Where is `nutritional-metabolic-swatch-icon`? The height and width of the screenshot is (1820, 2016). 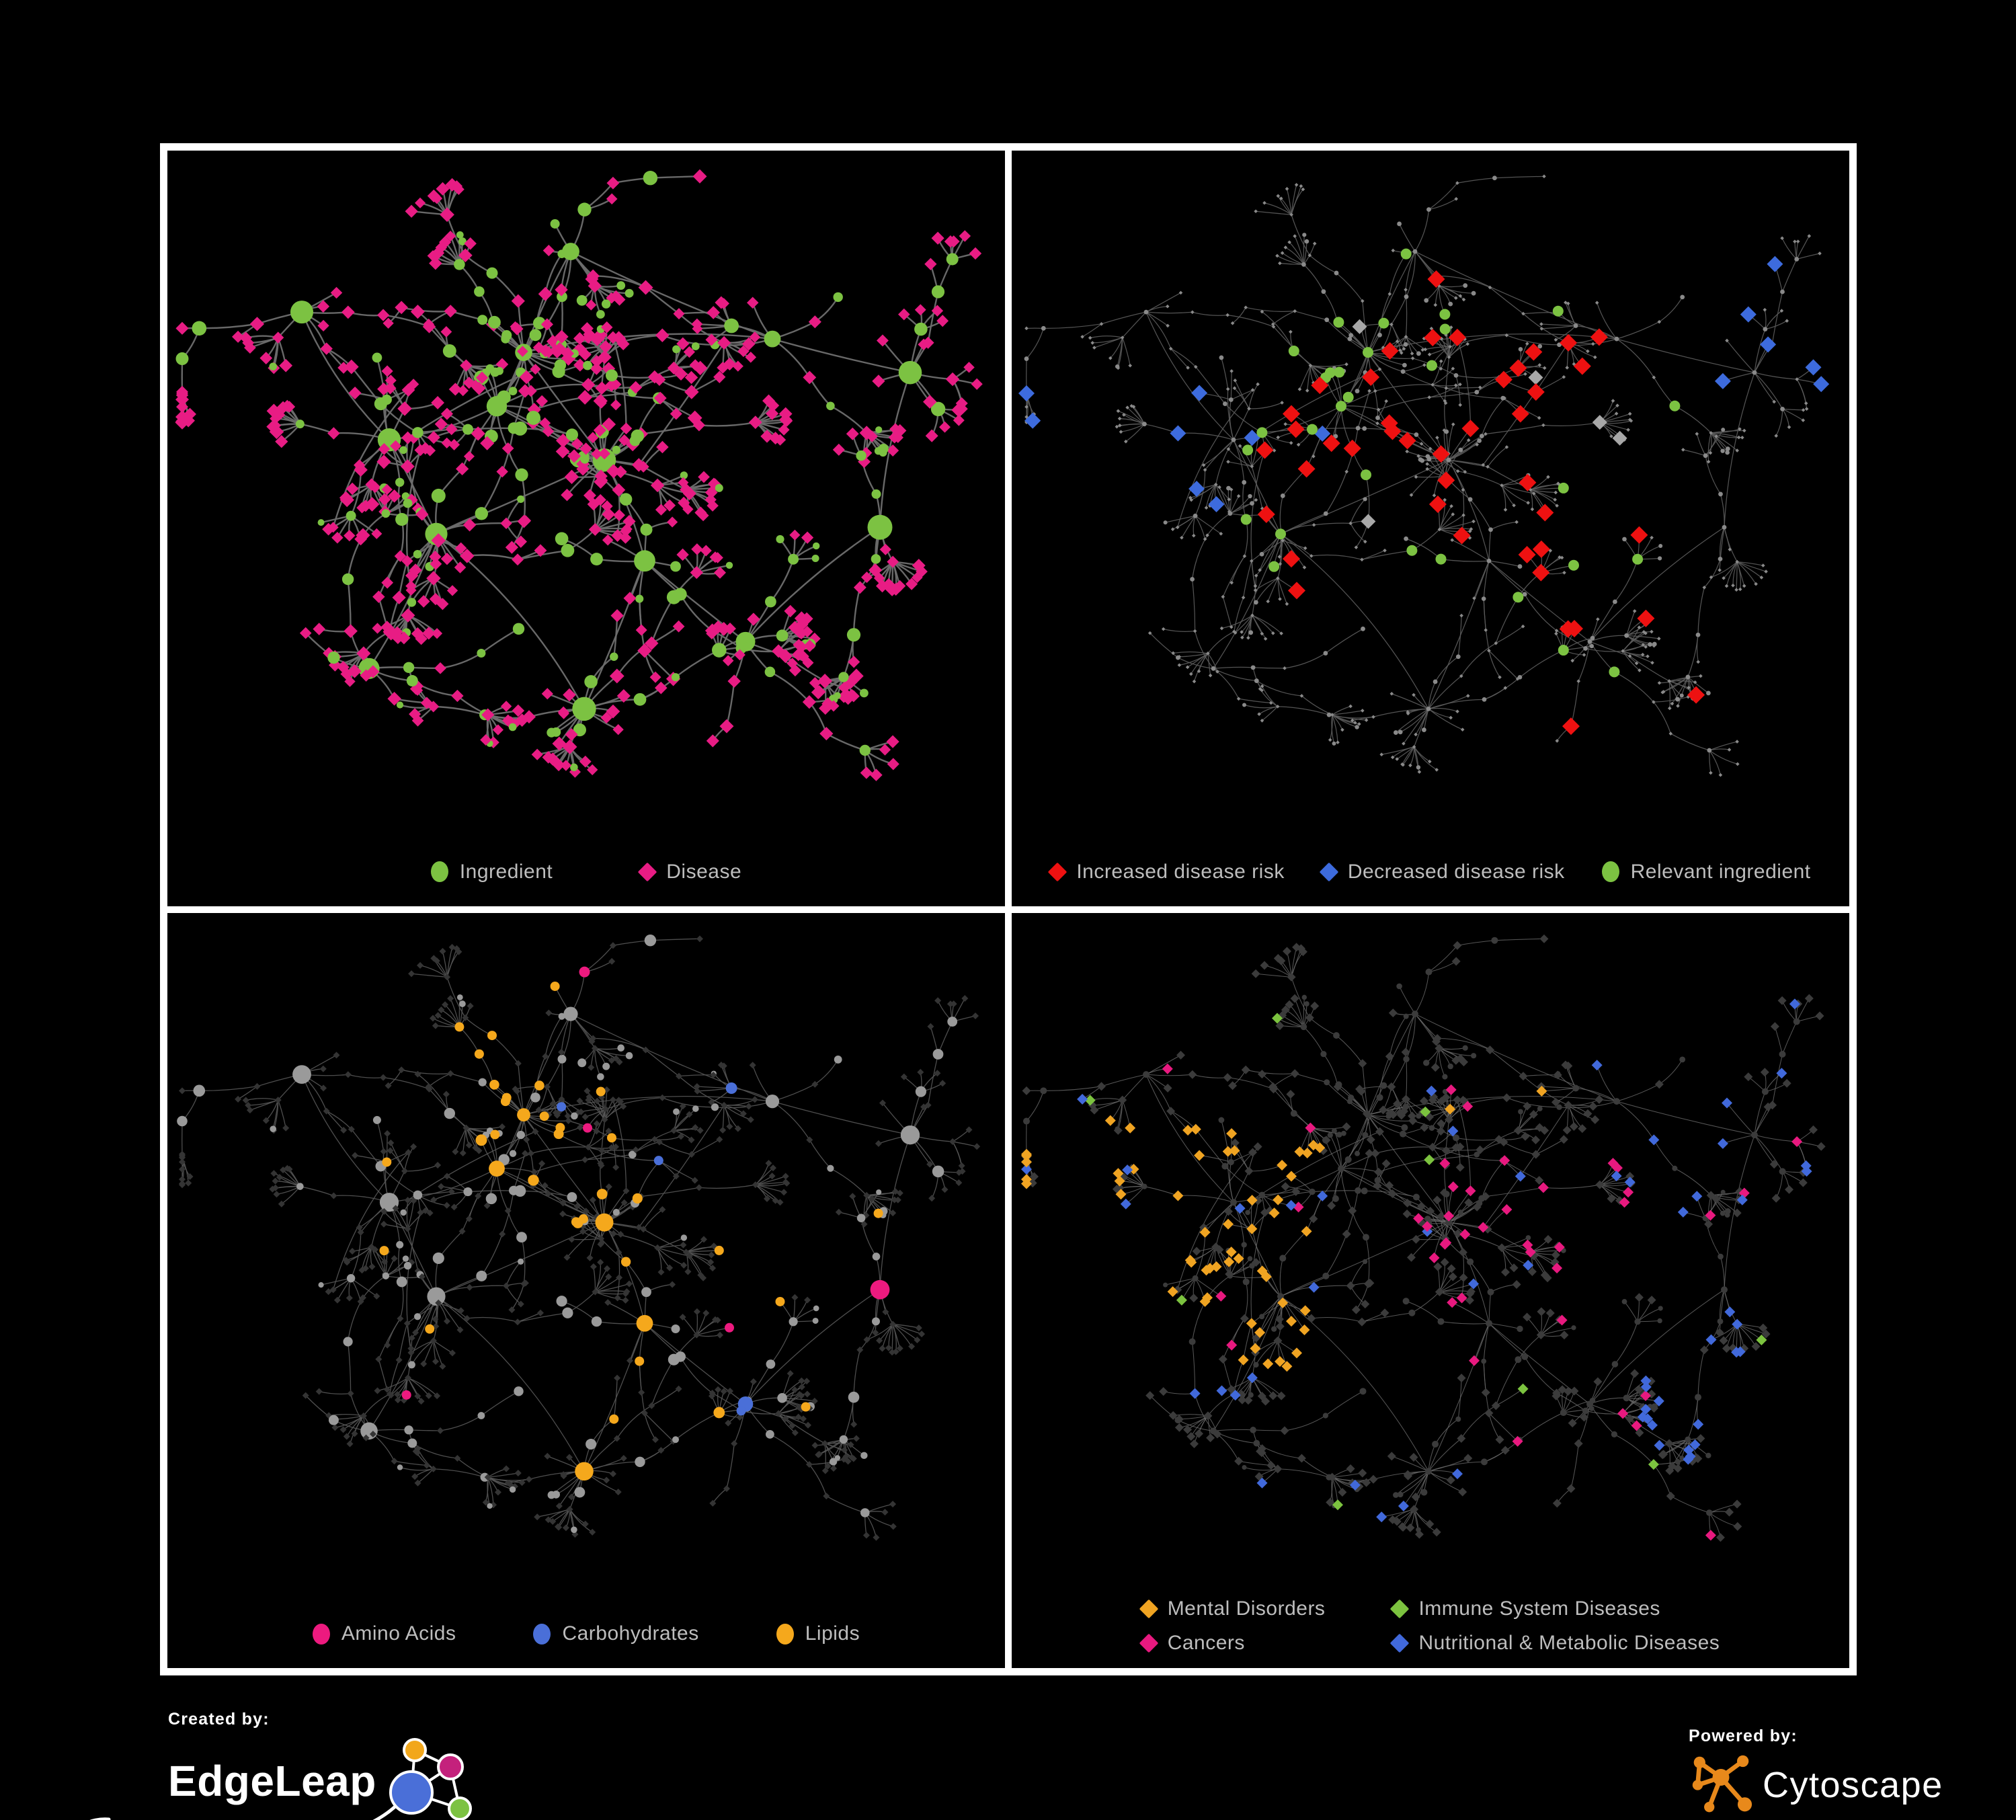
nutritional-metabolic-swatch-icon is located at coordinates (1400, 1643).